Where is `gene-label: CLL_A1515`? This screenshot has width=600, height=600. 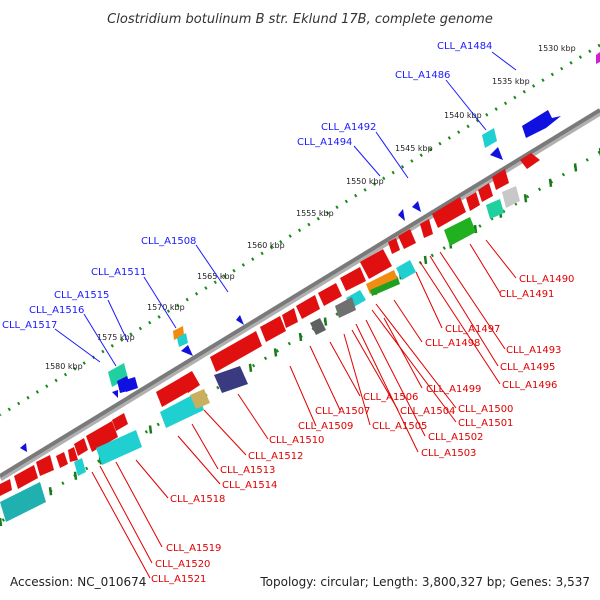
gene-label: CLL_A1515 is located at coordinates (81, 295).